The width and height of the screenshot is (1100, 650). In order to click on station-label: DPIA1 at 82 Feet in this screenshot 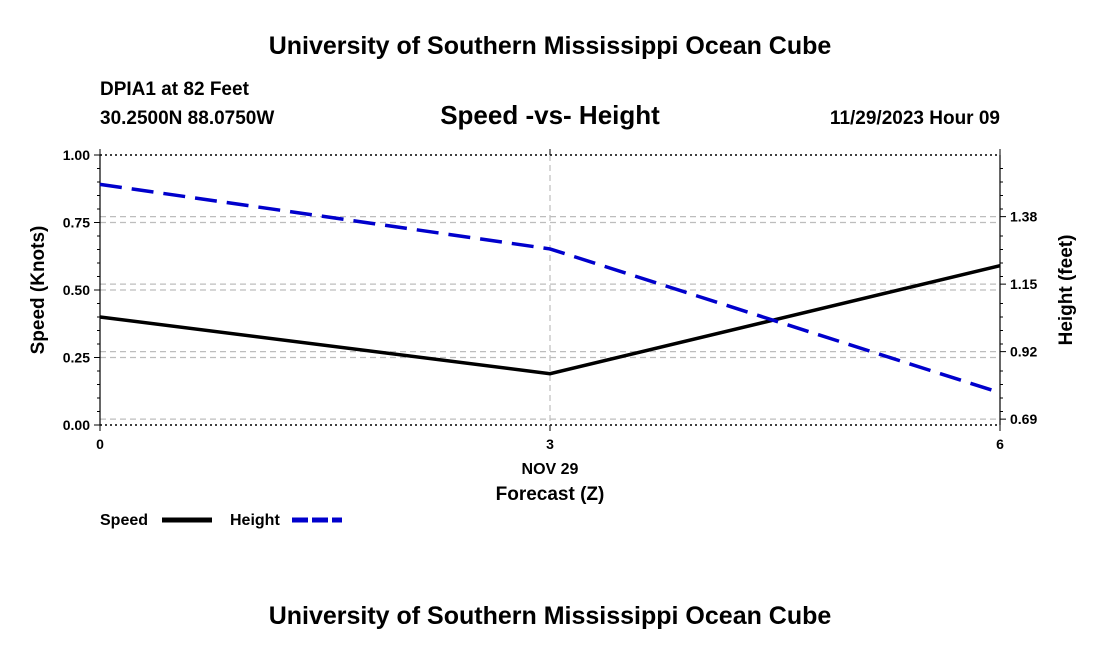, I will do `click(175, 89)`.